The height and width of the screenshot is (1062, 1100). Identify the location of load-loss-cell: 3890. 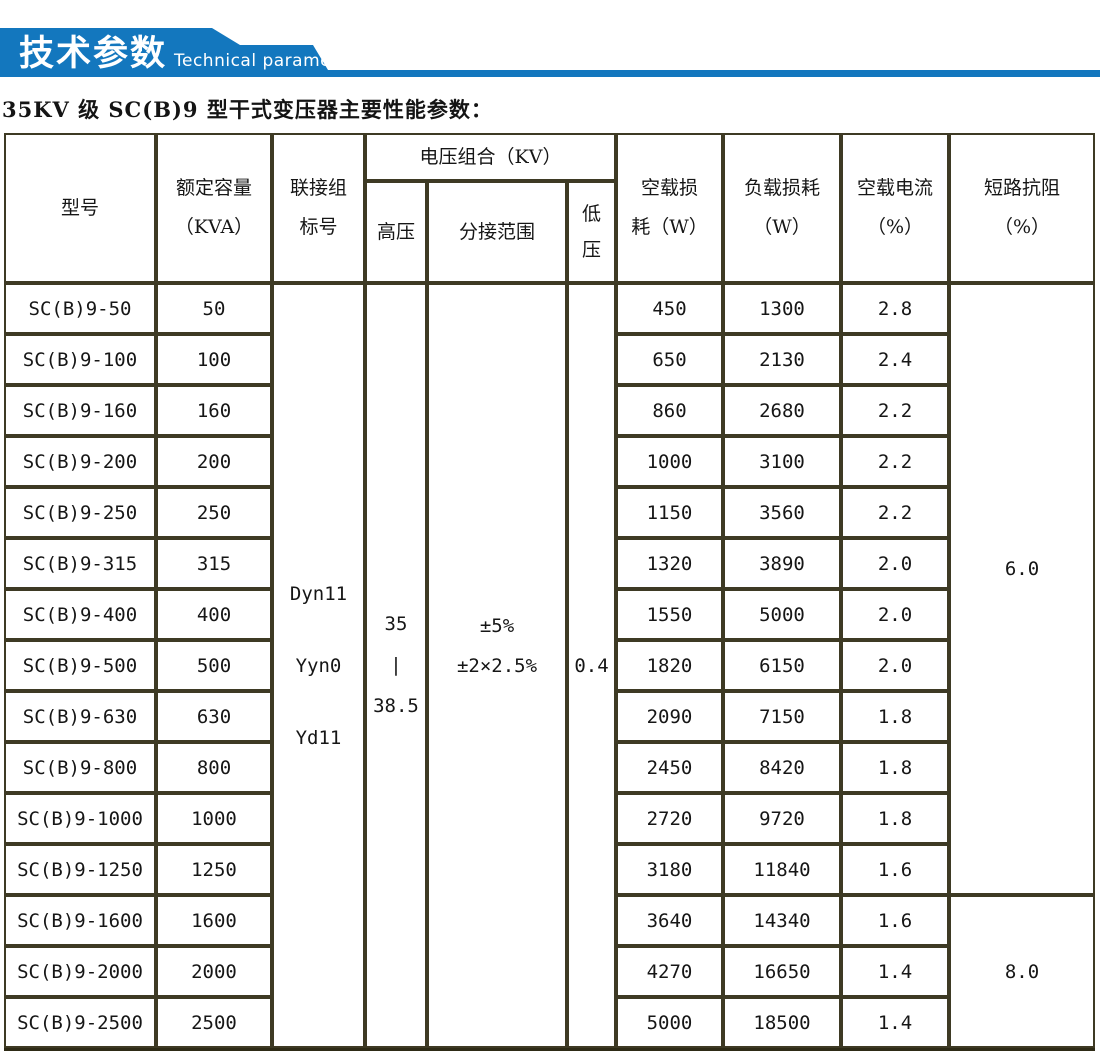
(782, 563).